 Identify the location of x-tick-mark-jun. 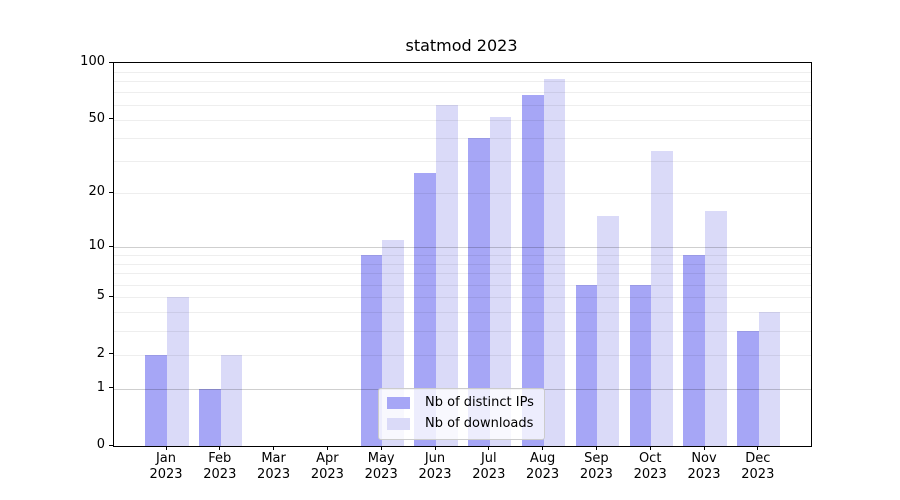
(435, 448).